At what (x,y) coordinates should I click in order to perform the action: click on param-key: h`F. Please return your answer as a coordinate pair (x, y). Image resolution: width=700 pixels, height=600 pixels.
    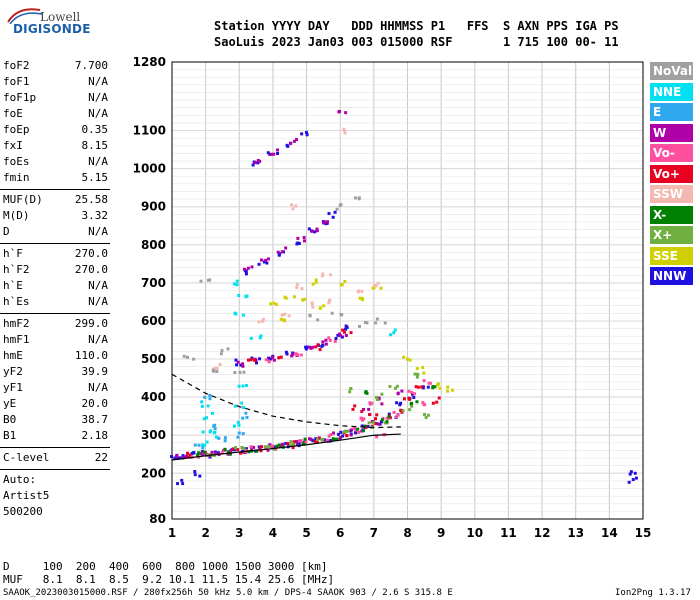
    Looking at the image, I should click on (13, 253).